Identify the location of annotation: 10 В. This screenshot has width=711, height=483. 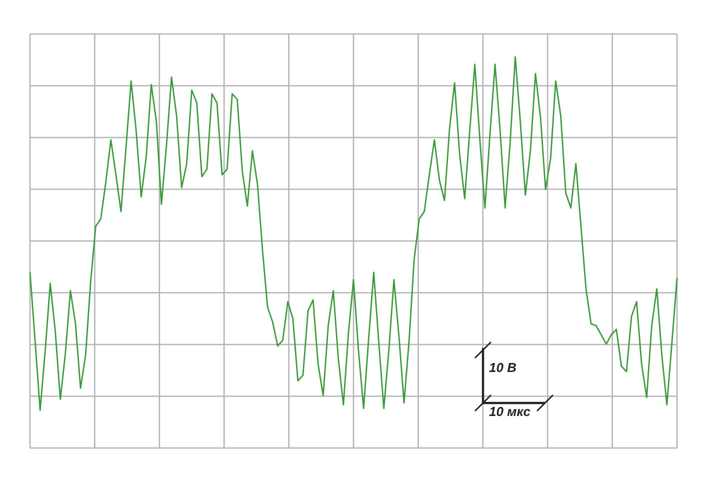
(502, 367).